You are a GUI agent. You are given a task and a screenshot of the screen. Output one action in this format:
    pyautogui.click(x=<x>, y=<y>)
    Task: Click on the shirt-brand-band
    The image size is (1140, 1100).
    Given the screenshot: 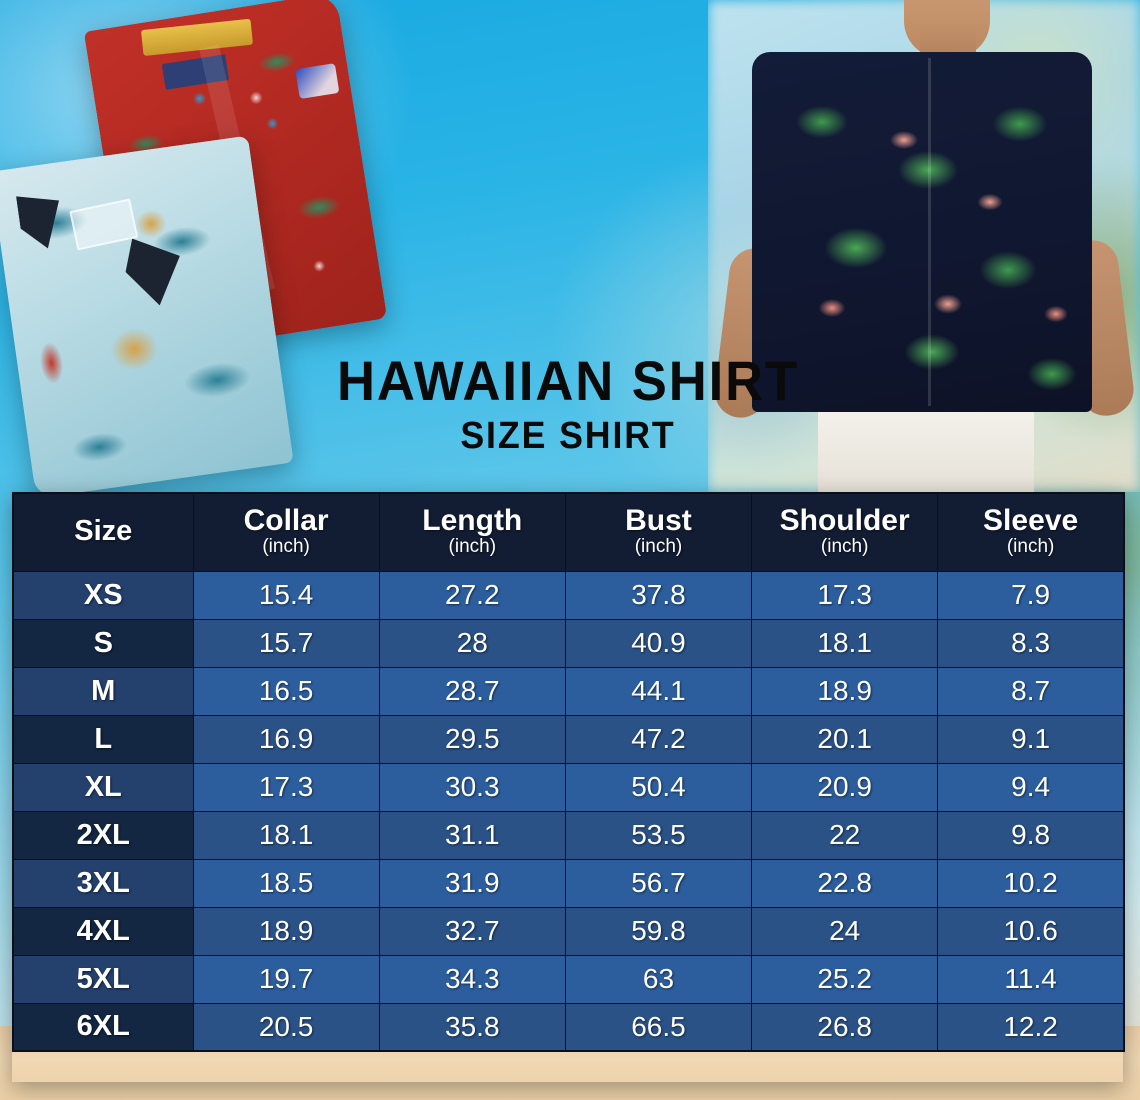 What is the action you would take?
    pyautogui.click(x=197, y=37)
    